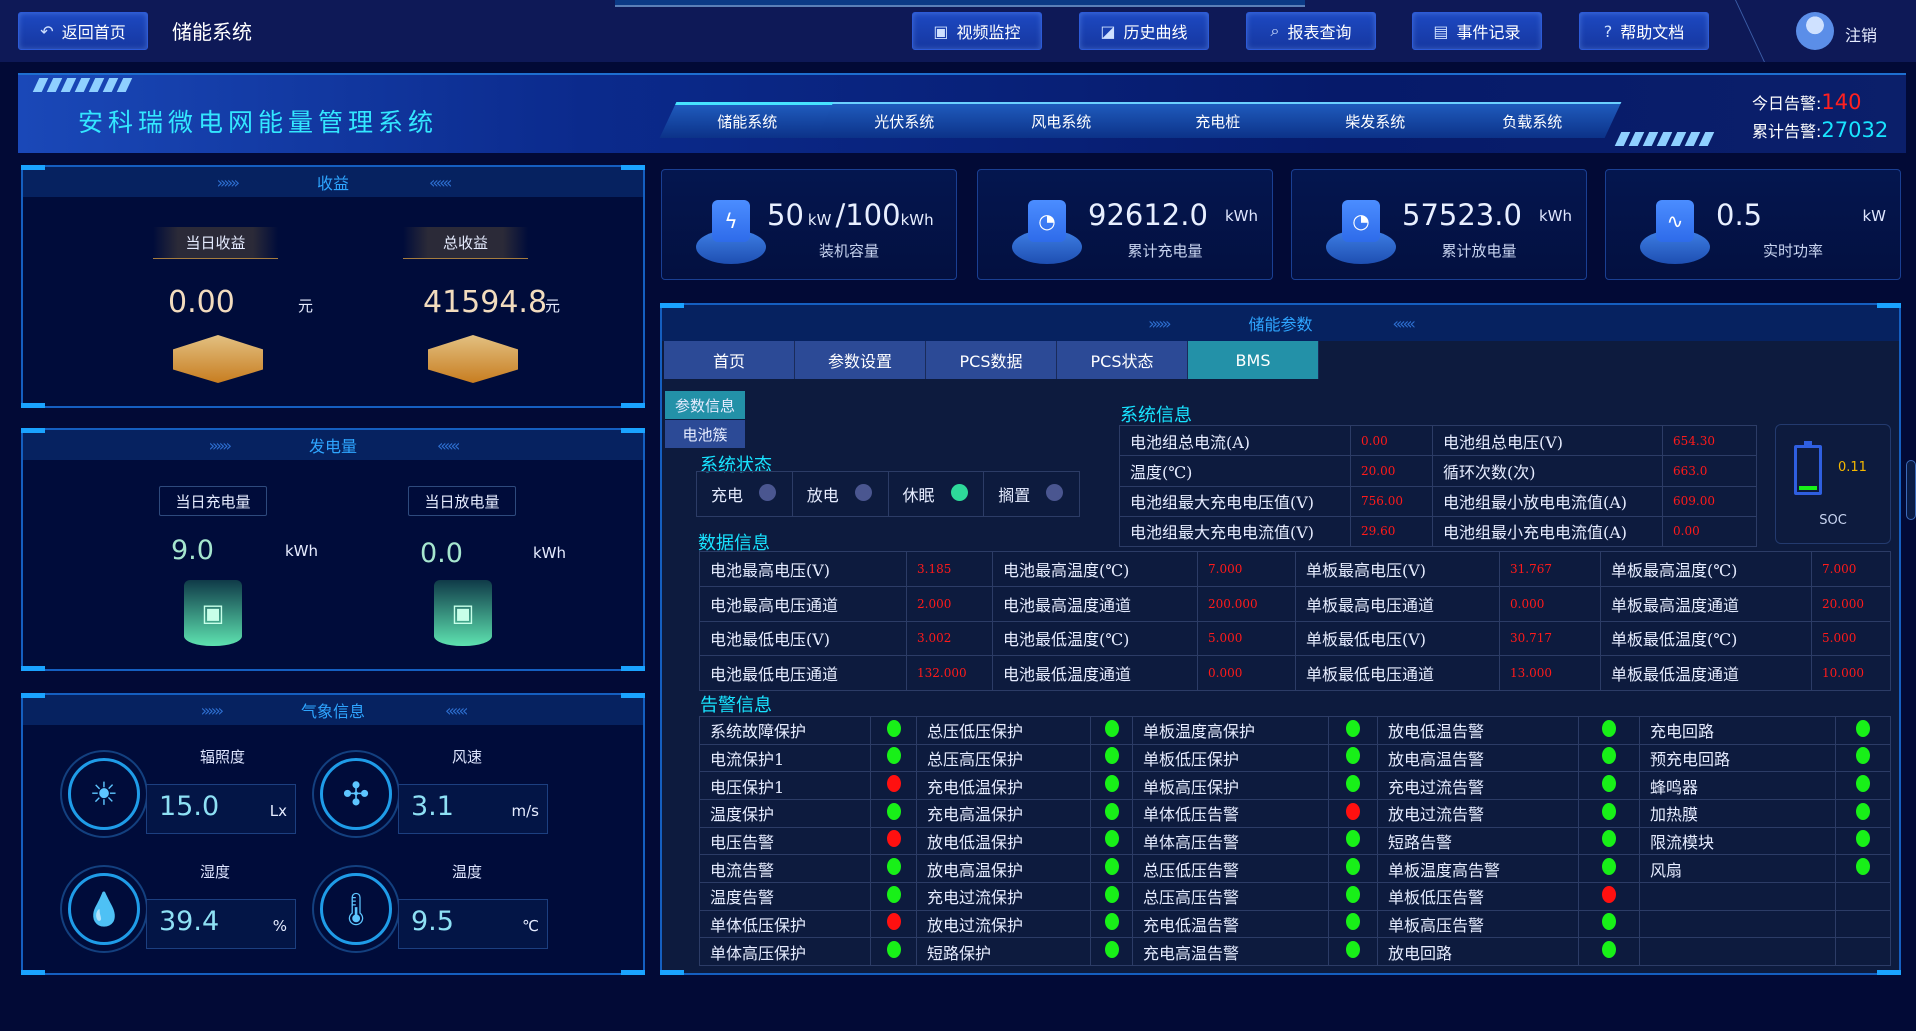  Describe the element at coordinates (1003, 785) in the screenshot. I see `alarm-label: 充电低温保护` at that location.